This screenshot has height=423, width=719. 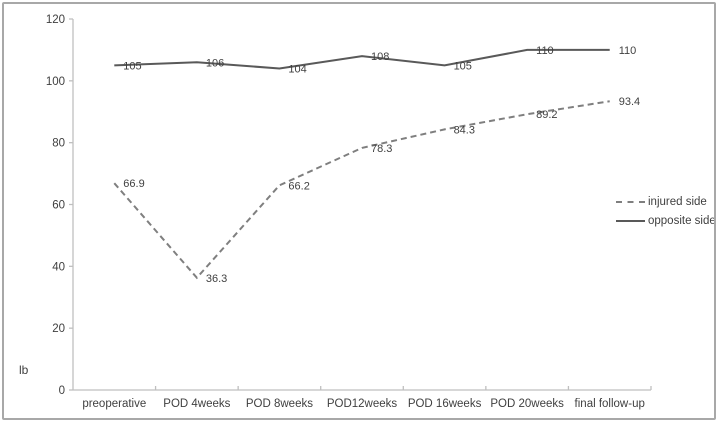 I want to click on y-tick-label: 80, so click(x=58, y=144).